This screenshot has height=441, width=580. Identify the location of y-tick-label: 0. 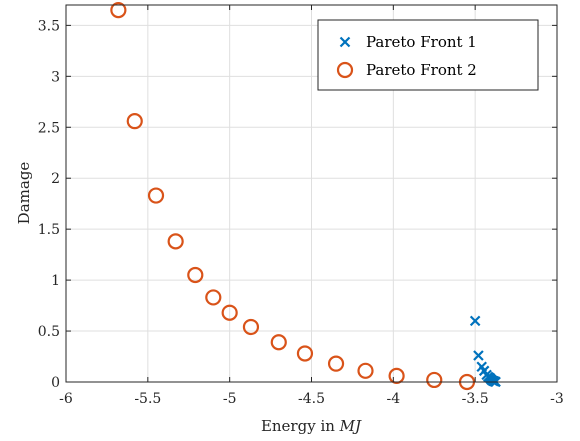
(55, 383).